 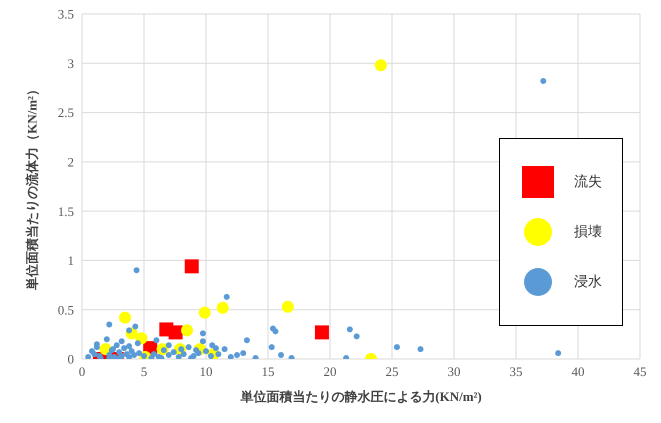 What do you see at coordinates (71, 63) in the screenshot?
I see `y-tick-label: 3` at bounding box center [71, 63].